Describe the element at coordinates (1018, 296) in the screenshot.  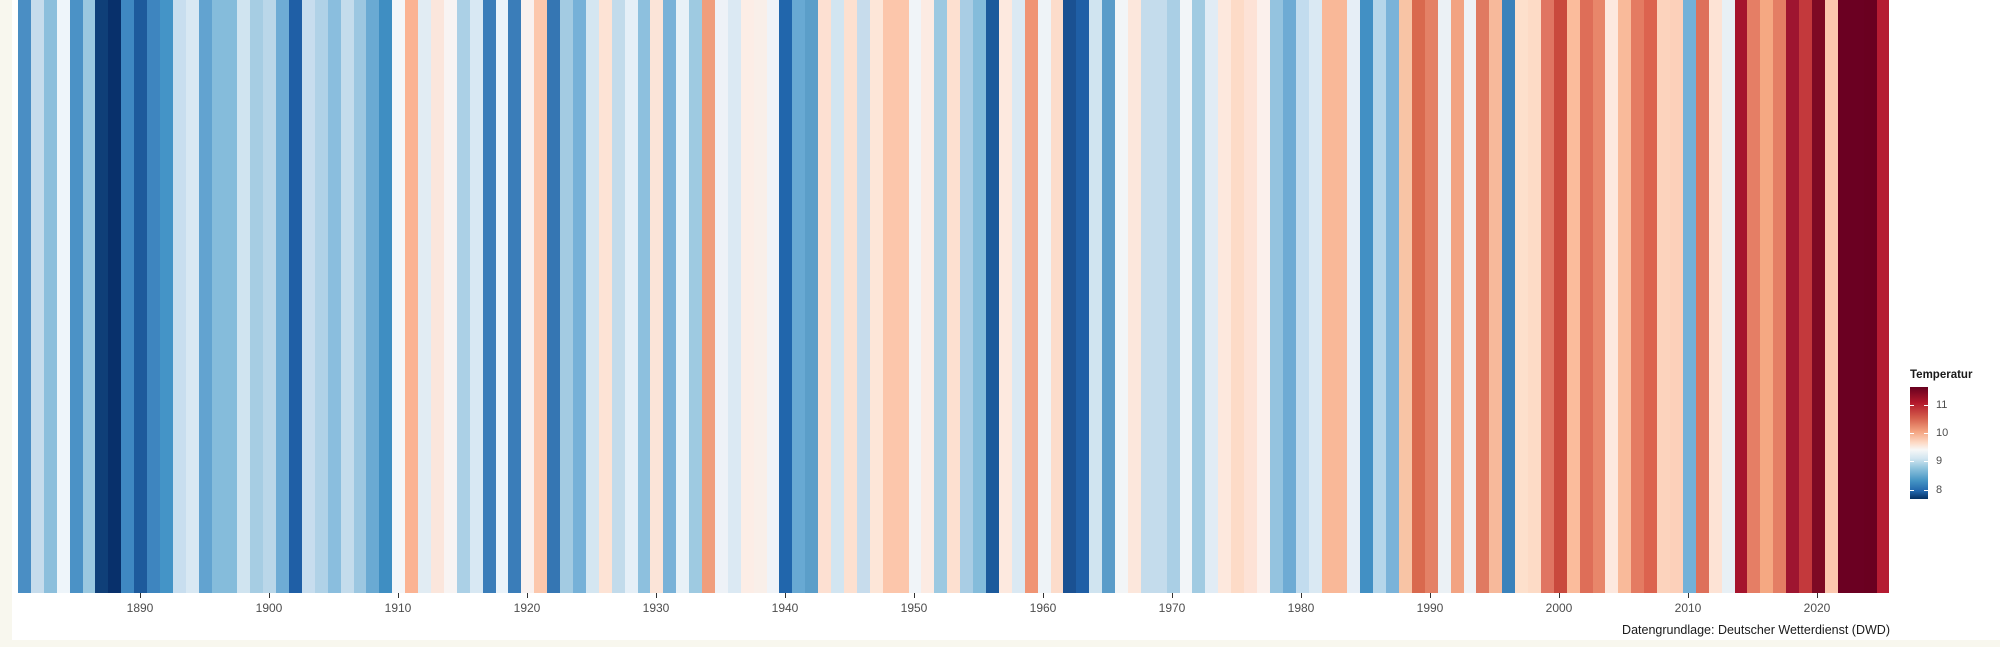
I see `stripe-1958` at that location.